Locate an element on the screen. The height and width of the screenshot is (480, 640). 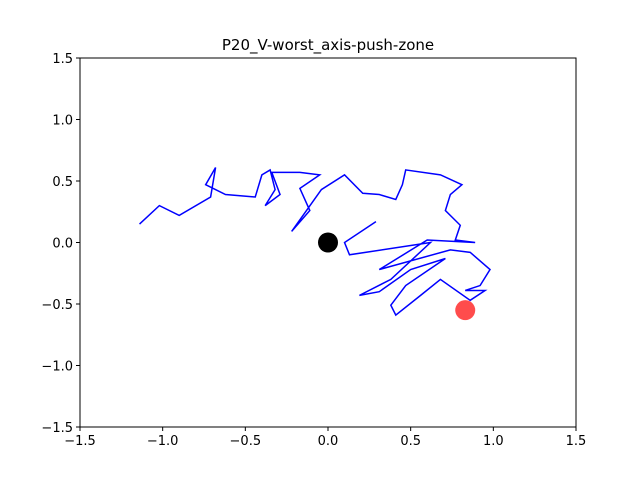
x-tick-label: −0.5 is located at coordinates (246, 441).